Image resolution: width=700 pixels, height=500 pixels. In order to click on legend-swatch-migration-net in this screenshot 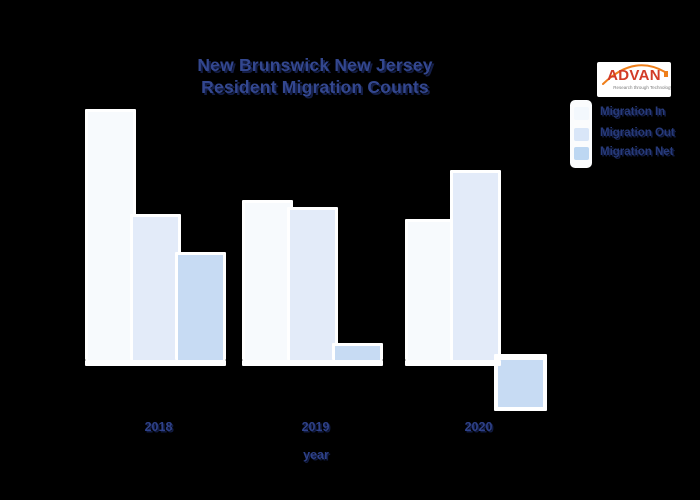, I will do `click(581, 153)`.